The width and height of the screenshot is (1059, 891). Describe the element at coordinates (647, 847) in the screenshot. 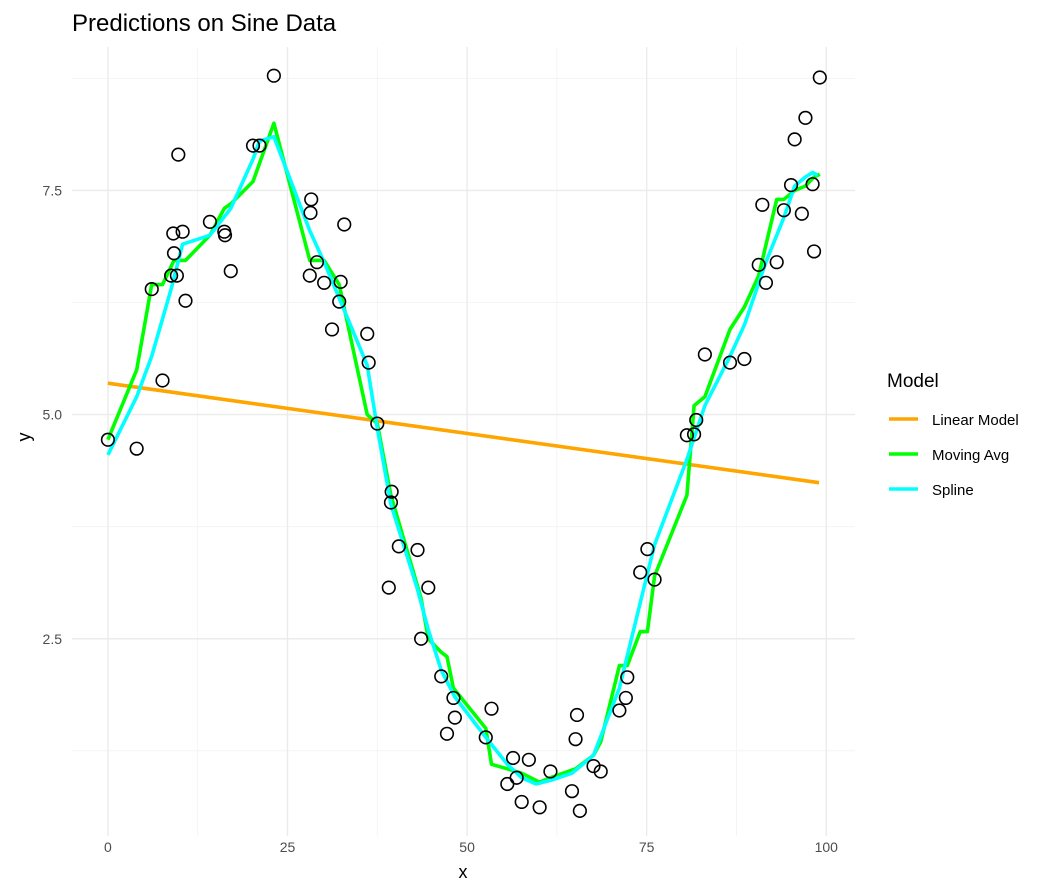

I see `x-tick-label: 75` at that location.